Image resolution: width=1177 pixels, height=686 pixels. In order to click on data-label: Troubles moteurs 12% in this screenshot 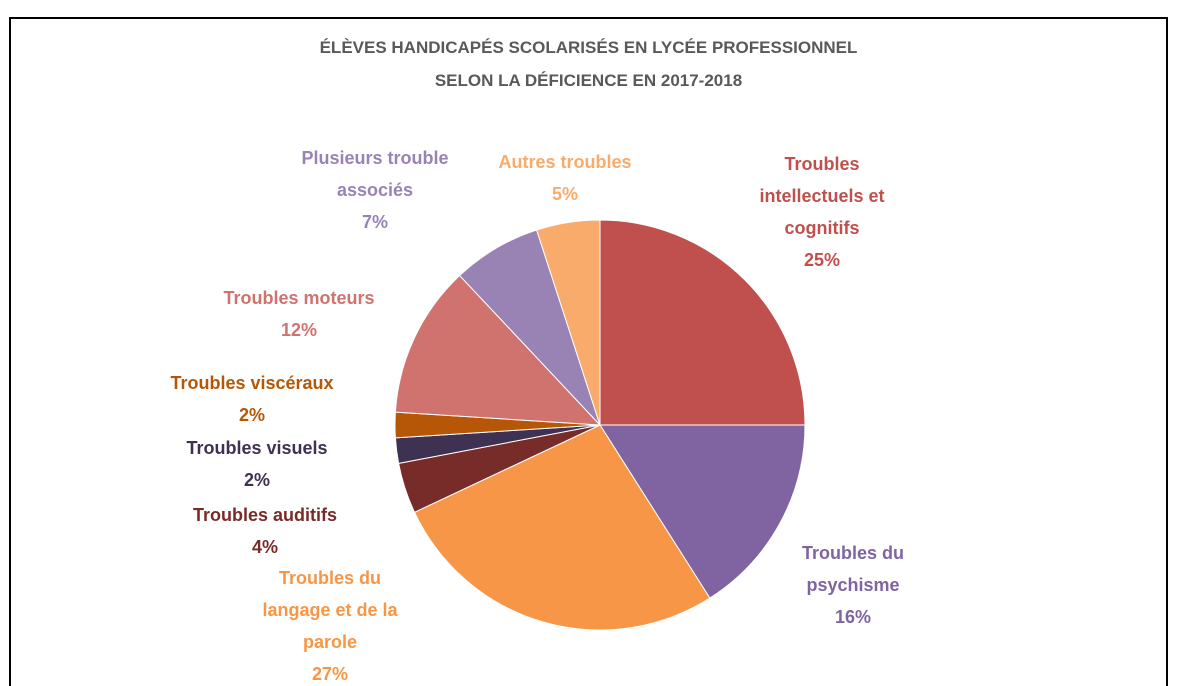, I will do `click(298, 314)`.